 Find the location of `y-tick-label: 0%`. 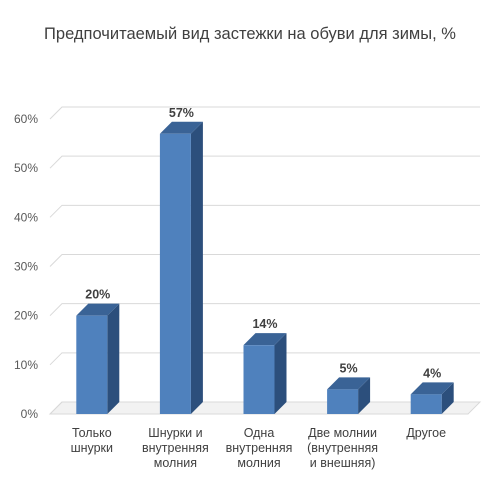

y-tick-label: 0% is located at coordinates (30, 414).